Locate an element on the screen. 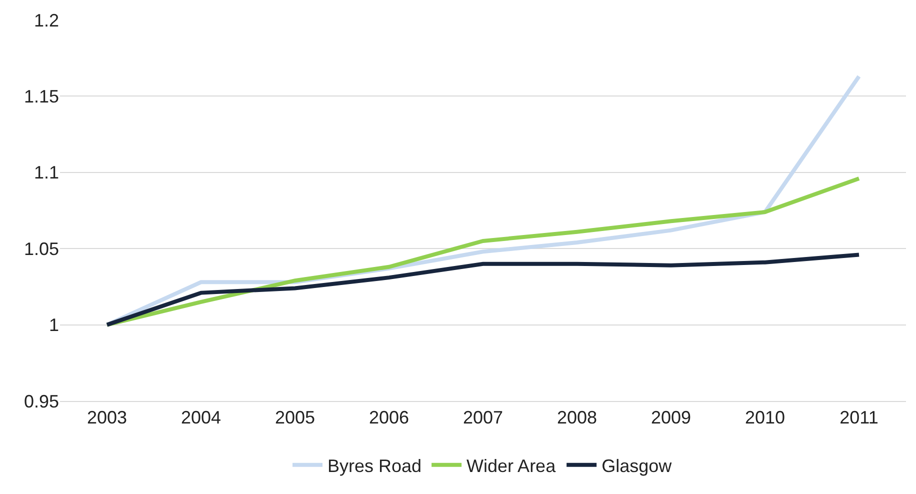  y-tick-label: 0.95 is located at coordinates (41, 401).